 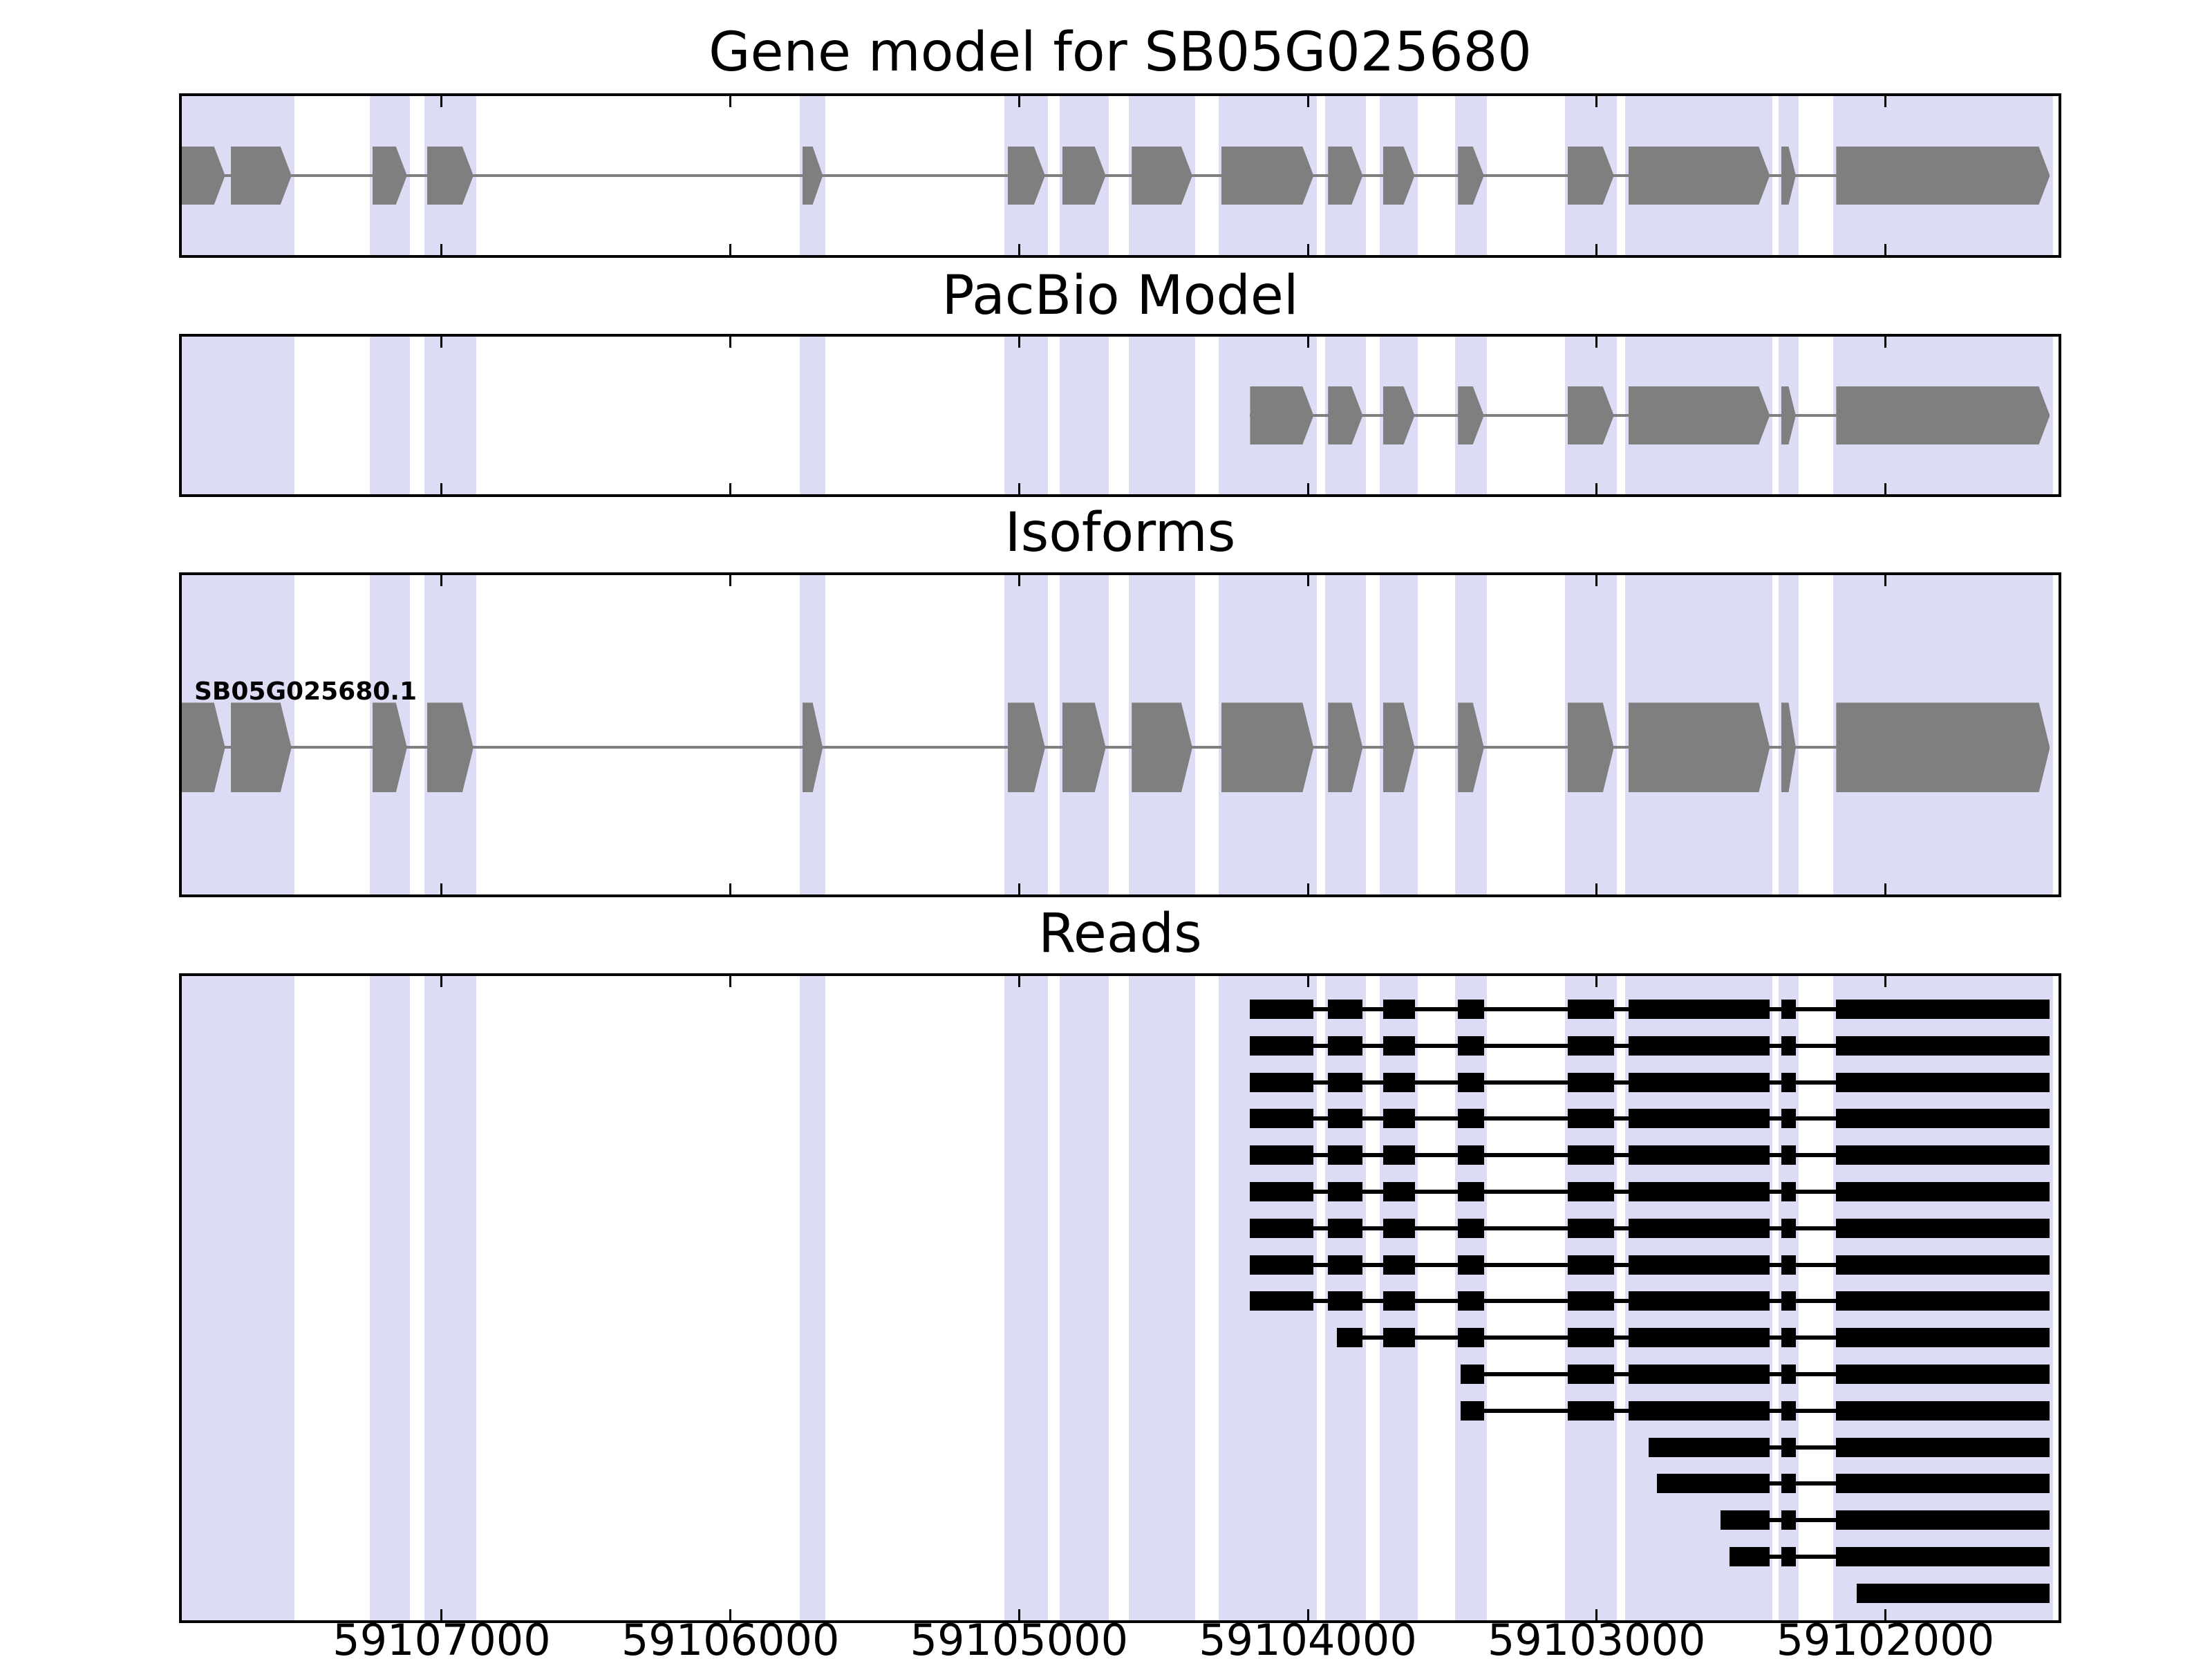 I want to click on isoform-name-label: SB05G025680.1, so click(x=306, y=691).